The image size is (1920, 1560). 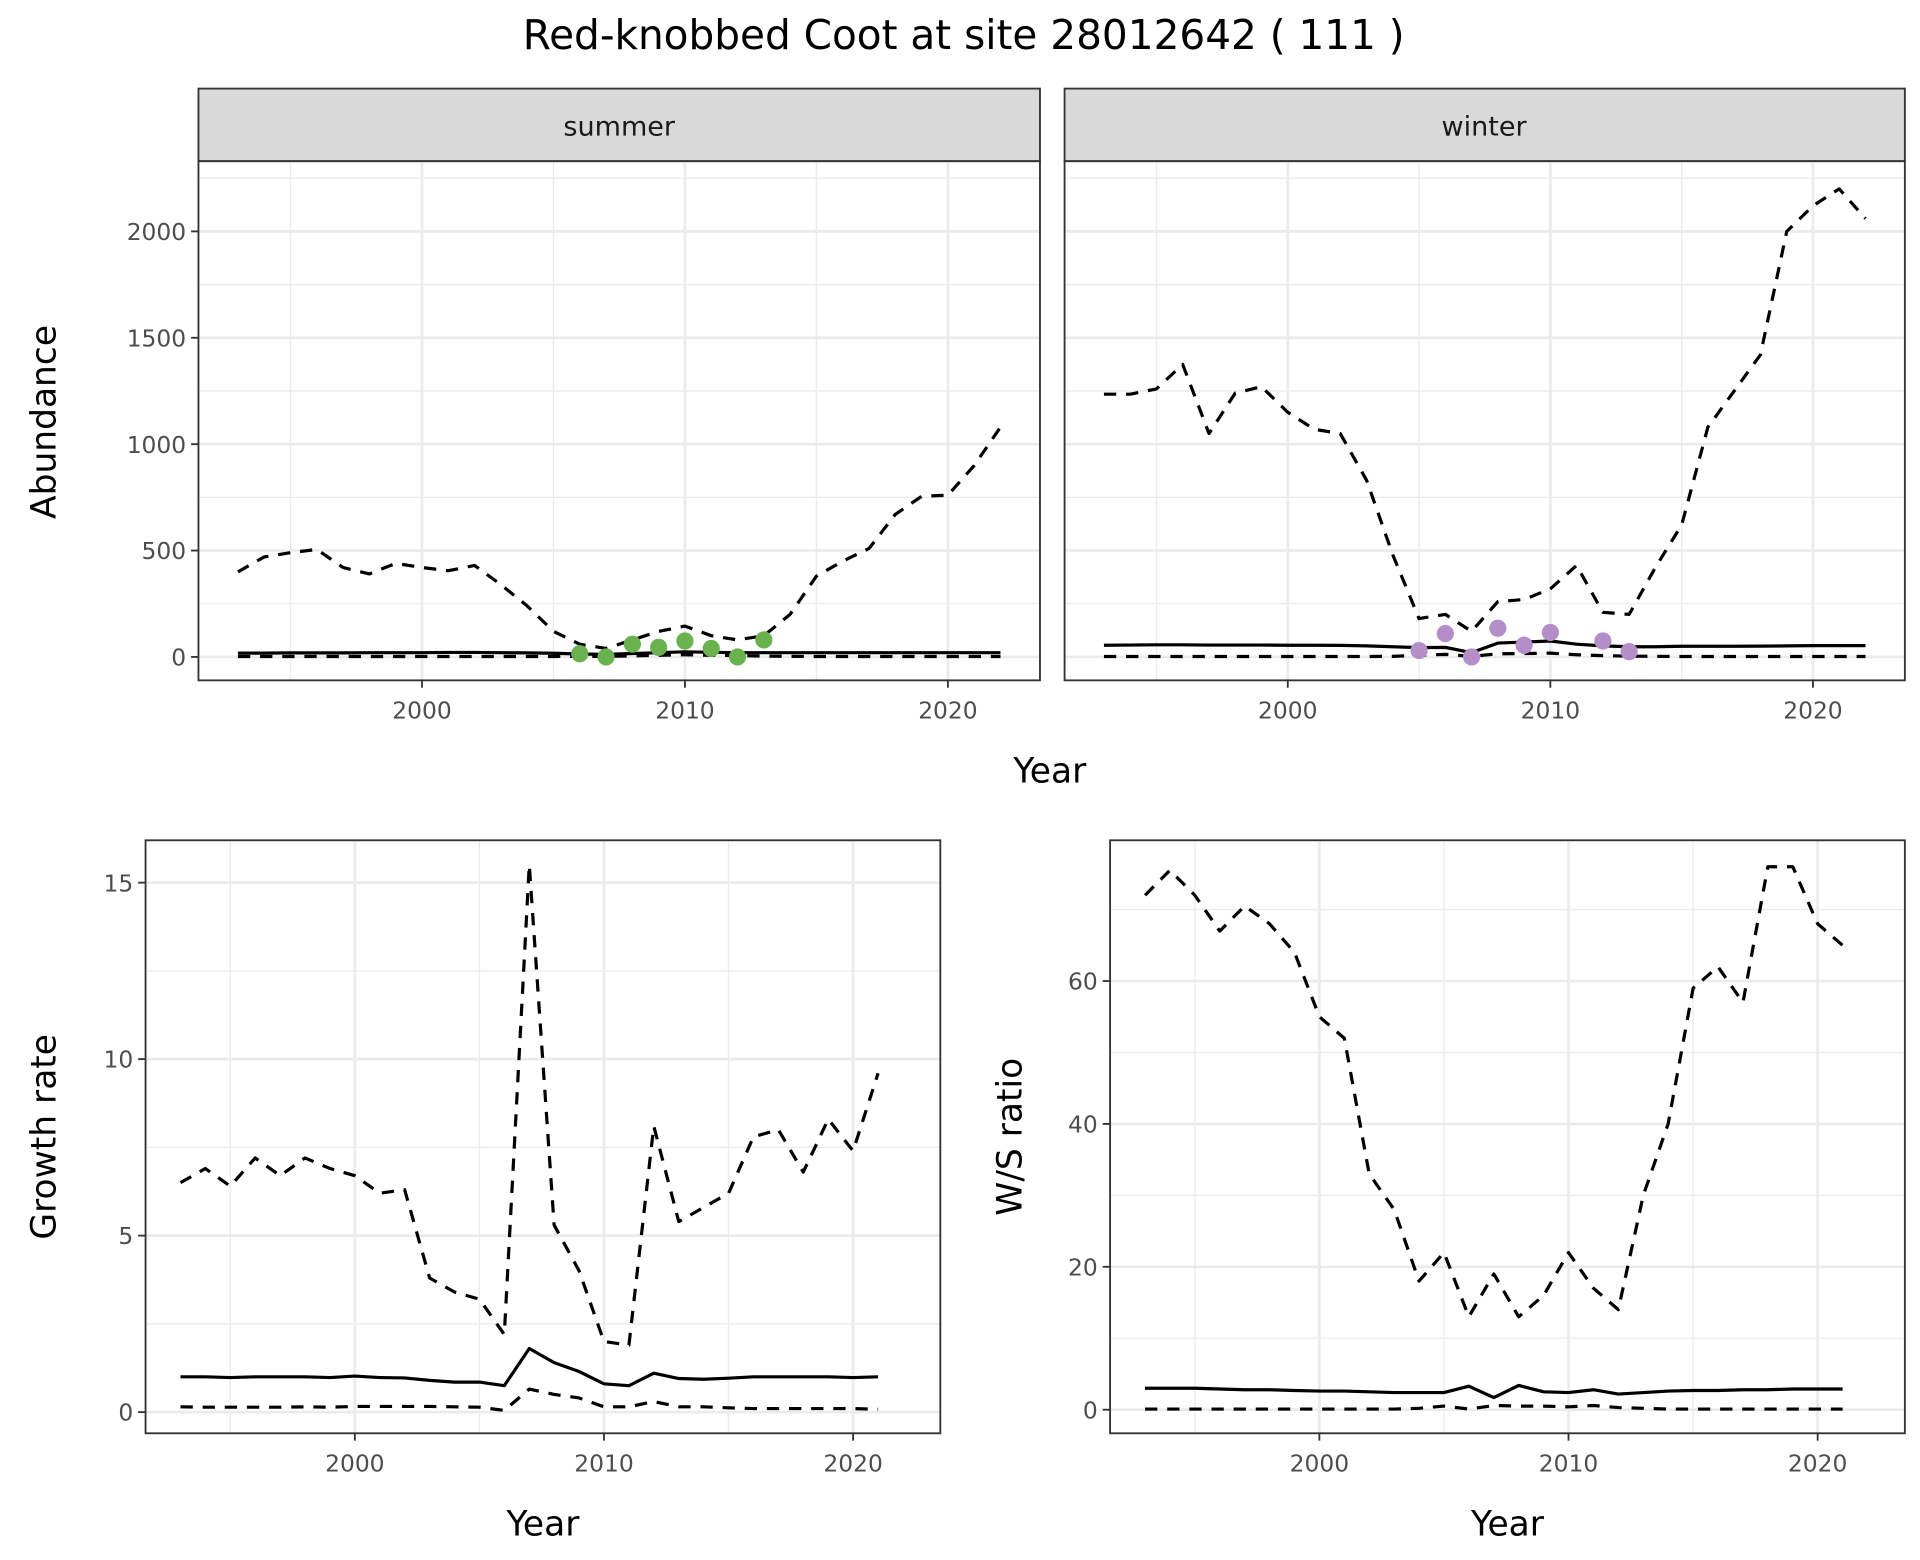 I want to click on y-tick-label: 10, so click(x=119, y=1060).